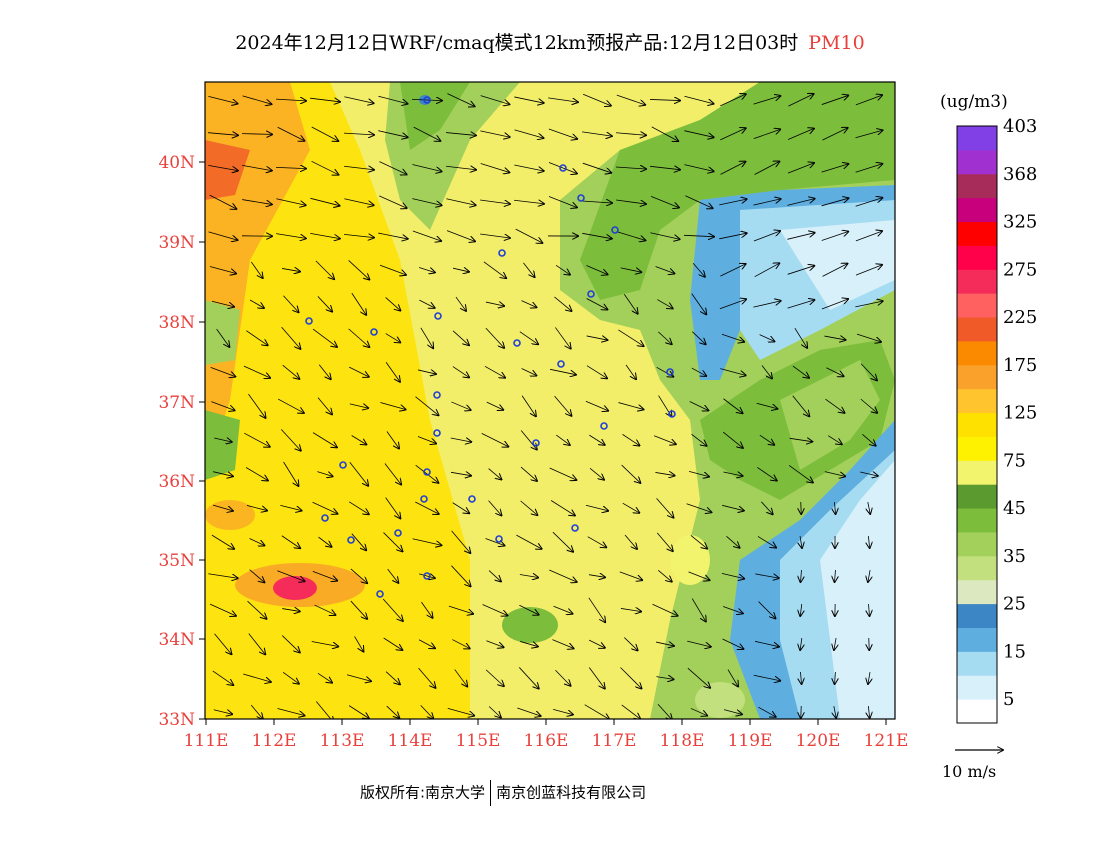  Describe the element at coordinates (682, 741) in the screenshot. I see `lon-label: 118E` at that location.